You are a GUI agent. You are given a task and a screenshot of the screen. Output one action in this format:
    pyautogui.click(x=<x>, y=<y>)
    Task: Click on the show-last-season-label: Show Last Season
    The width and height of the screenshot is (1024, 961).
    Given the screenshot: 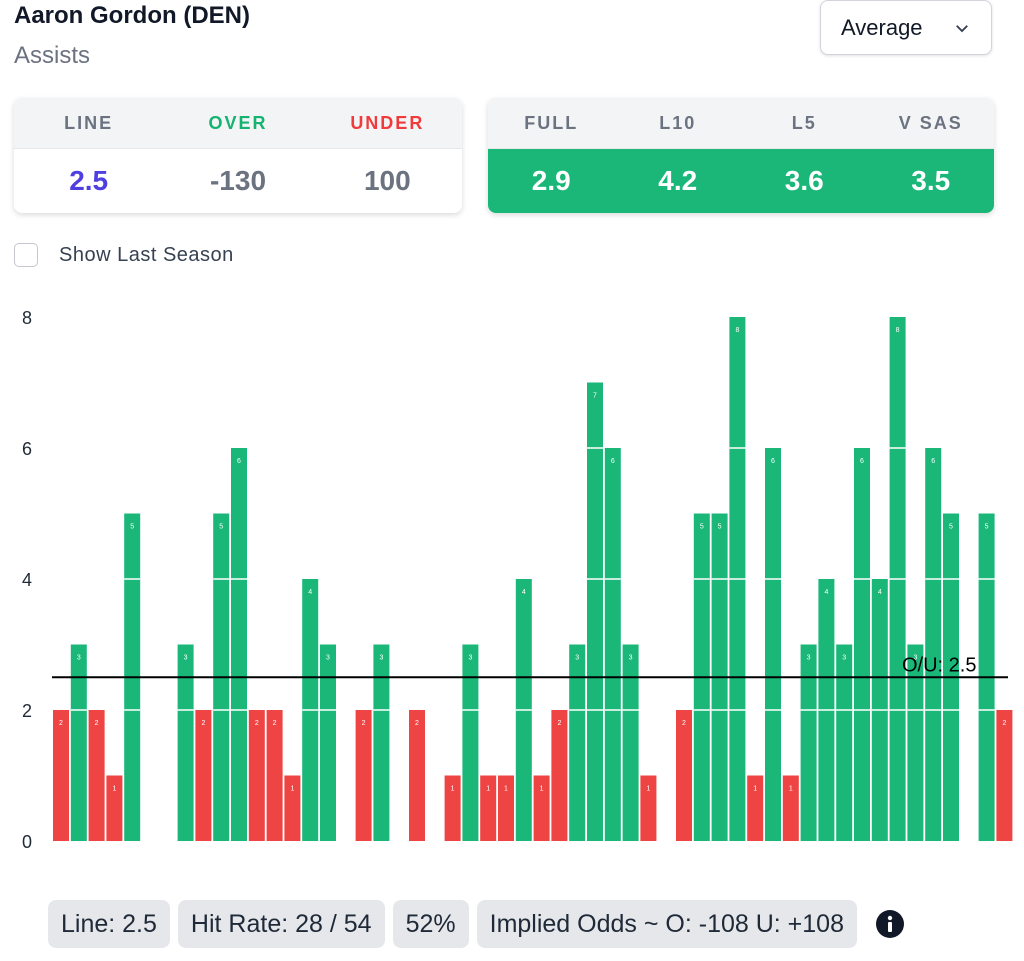 What is the action you would take?
    pyautogui.click(x=146, y=255)
    